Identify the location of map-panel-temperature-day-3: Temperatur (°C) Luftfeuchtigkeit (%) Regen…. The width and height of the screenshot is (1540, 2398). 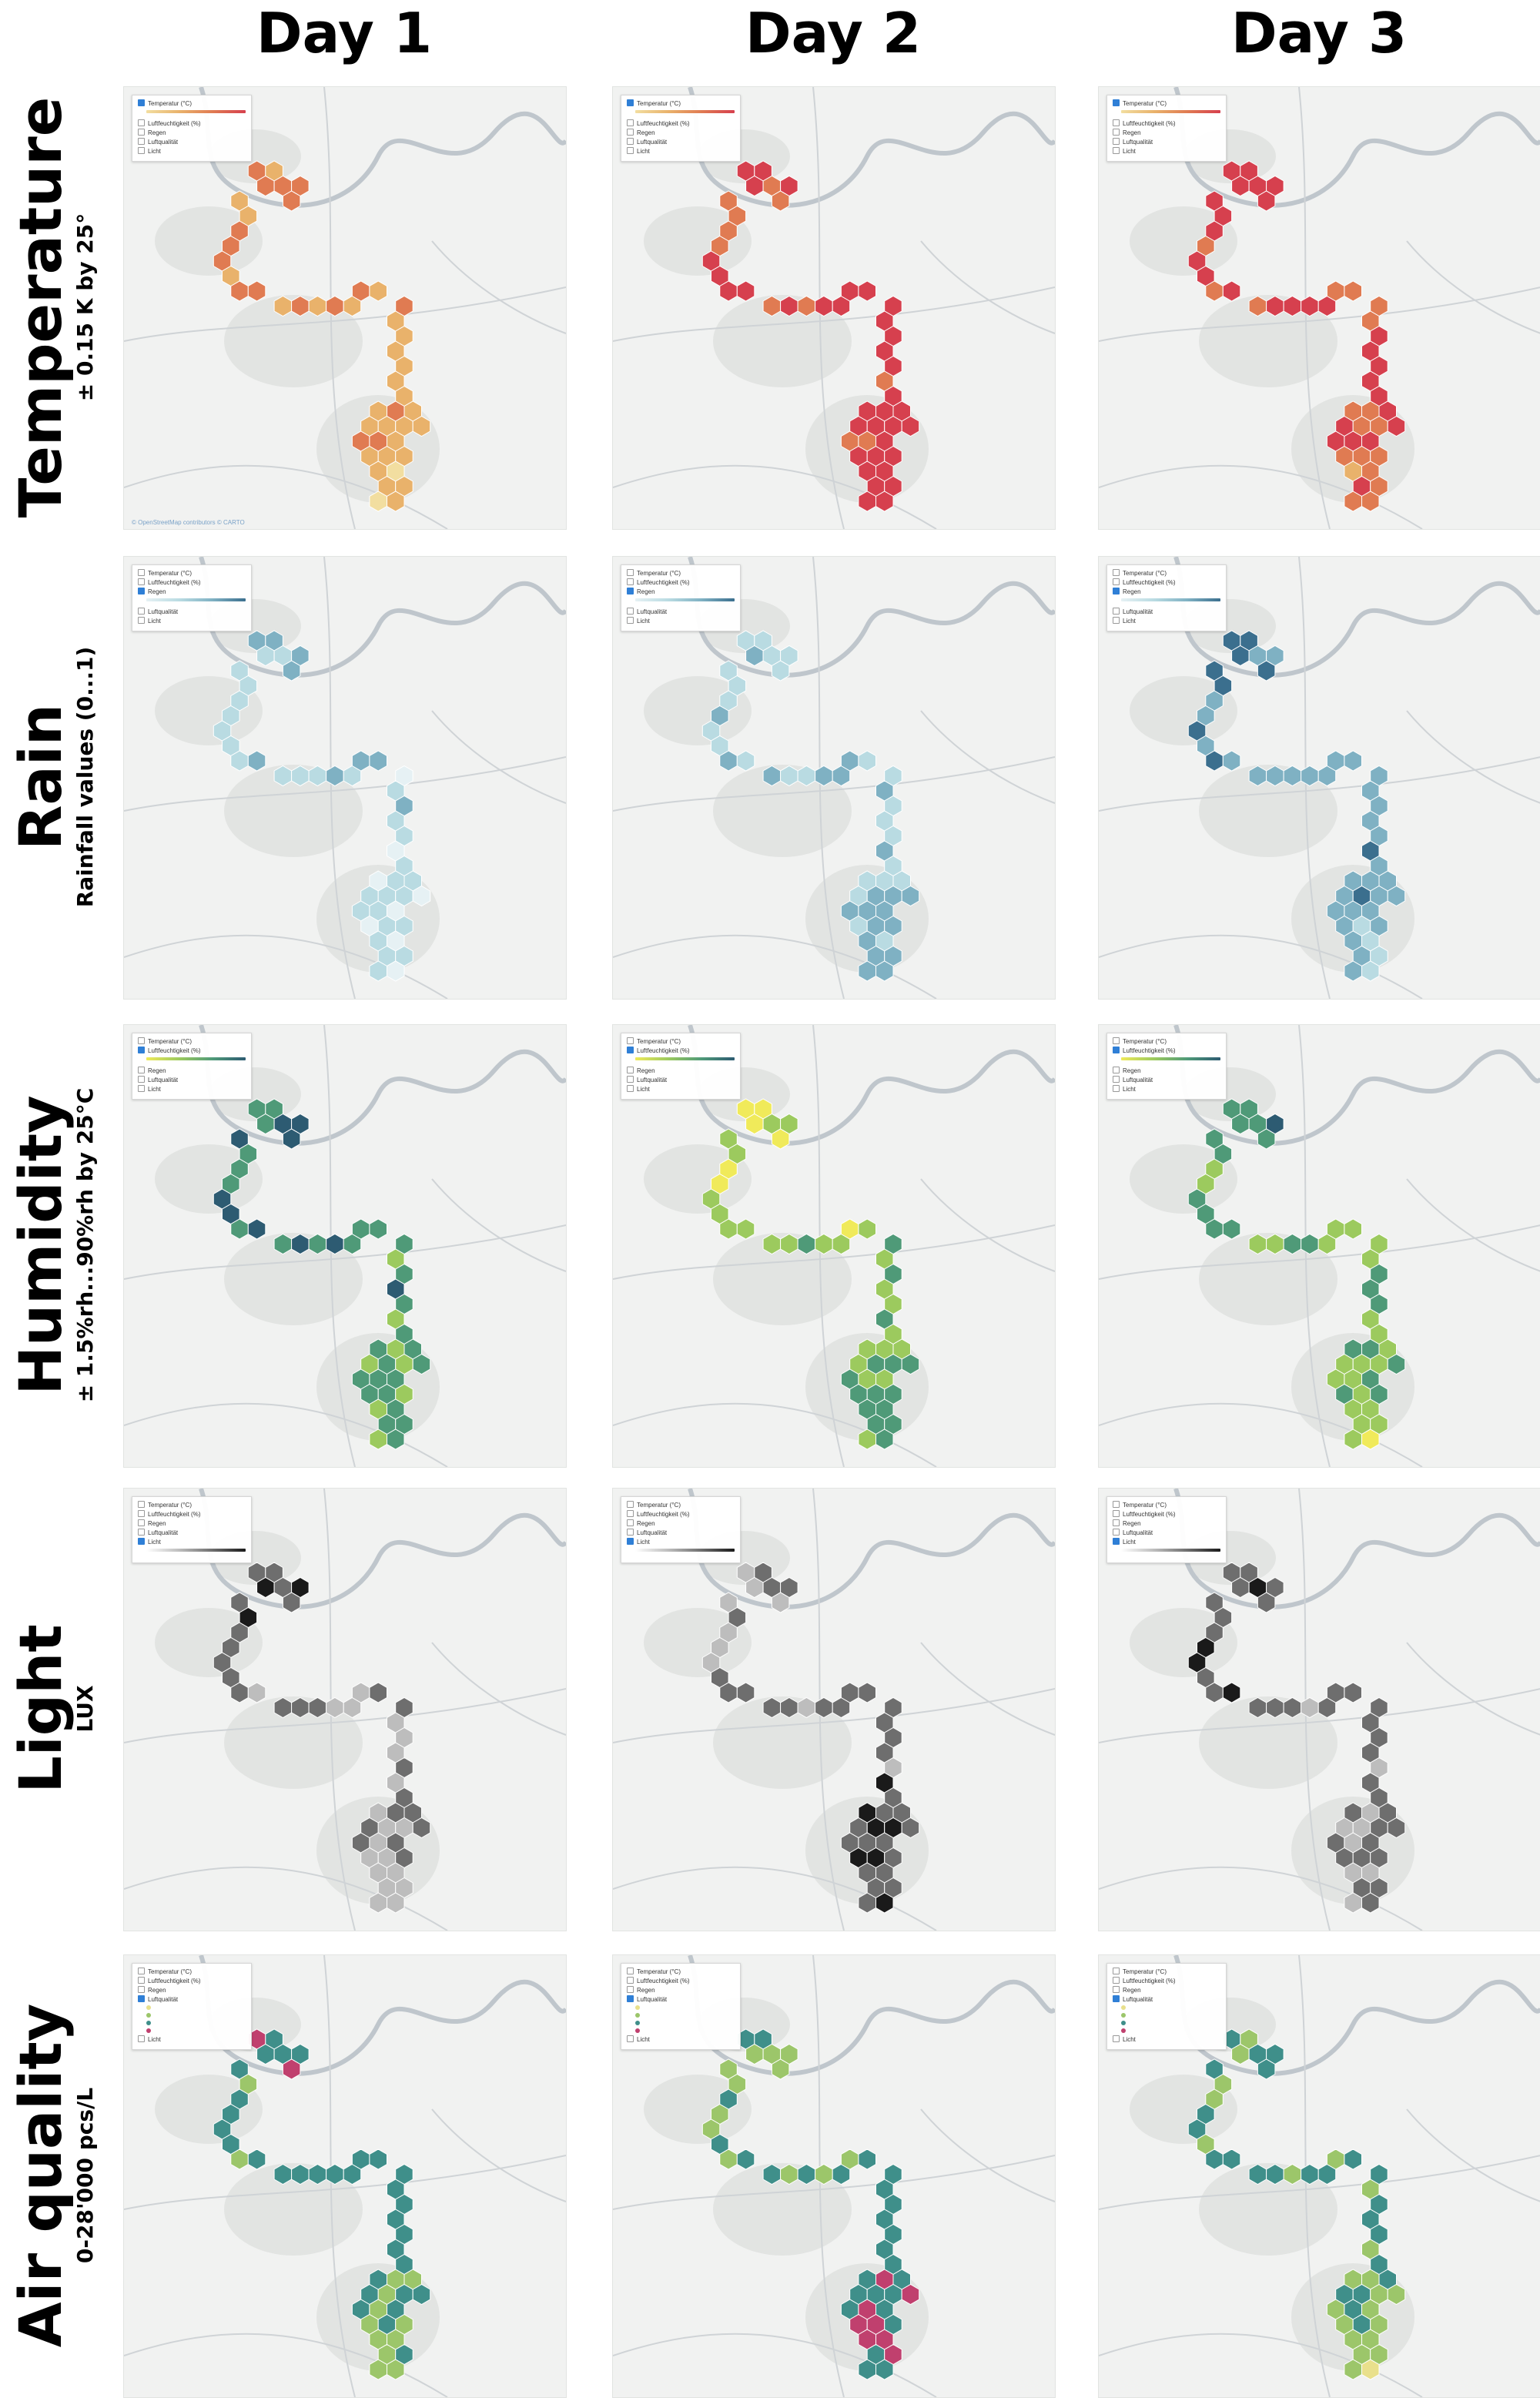
(1319, 308).